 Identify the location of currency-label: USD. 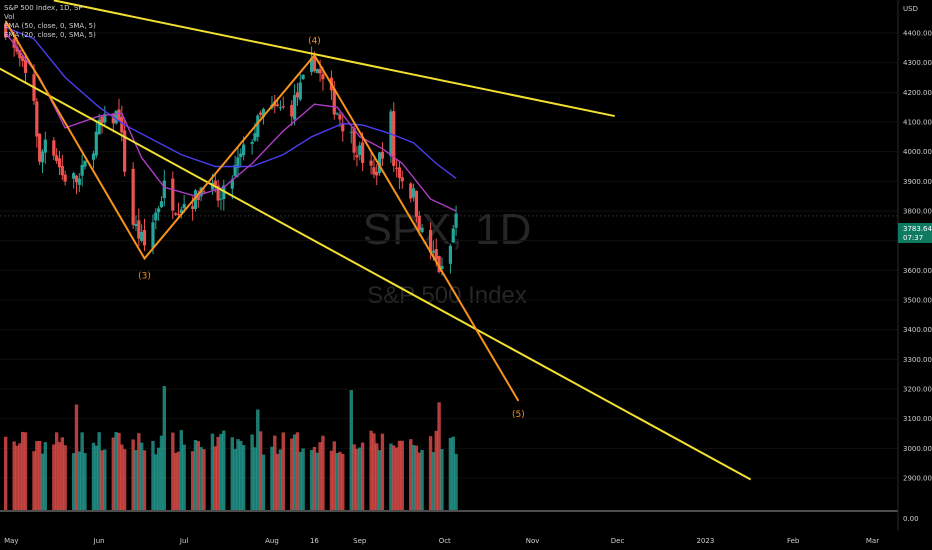
(910, 9).